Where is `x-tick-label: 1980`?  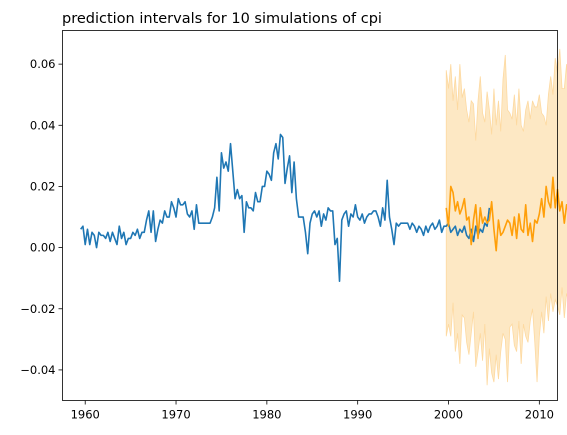 x-tick-label: 1980 is located at coordinates (266, 415).